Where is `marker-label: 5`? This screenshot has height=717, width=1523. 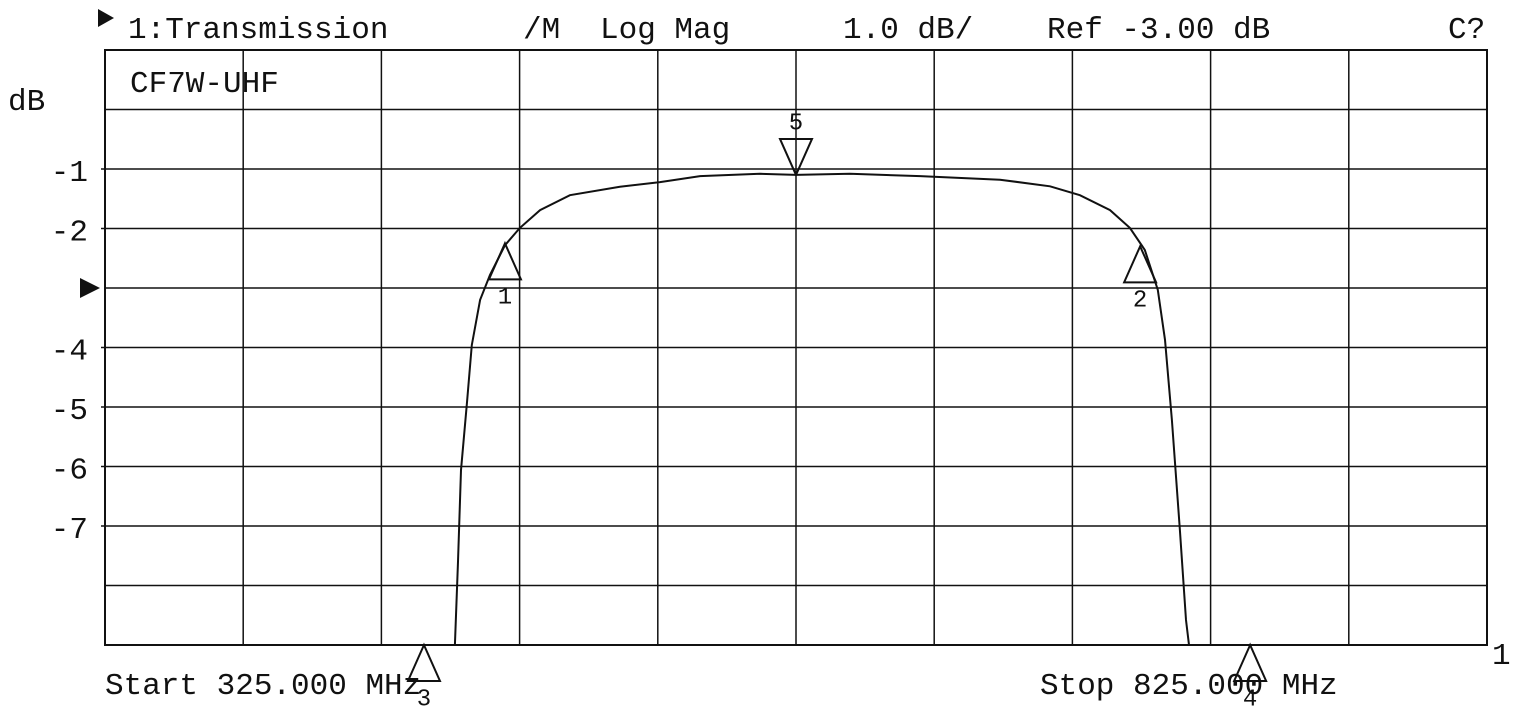
marker-label: 5 is located at coordinates (796, 123).